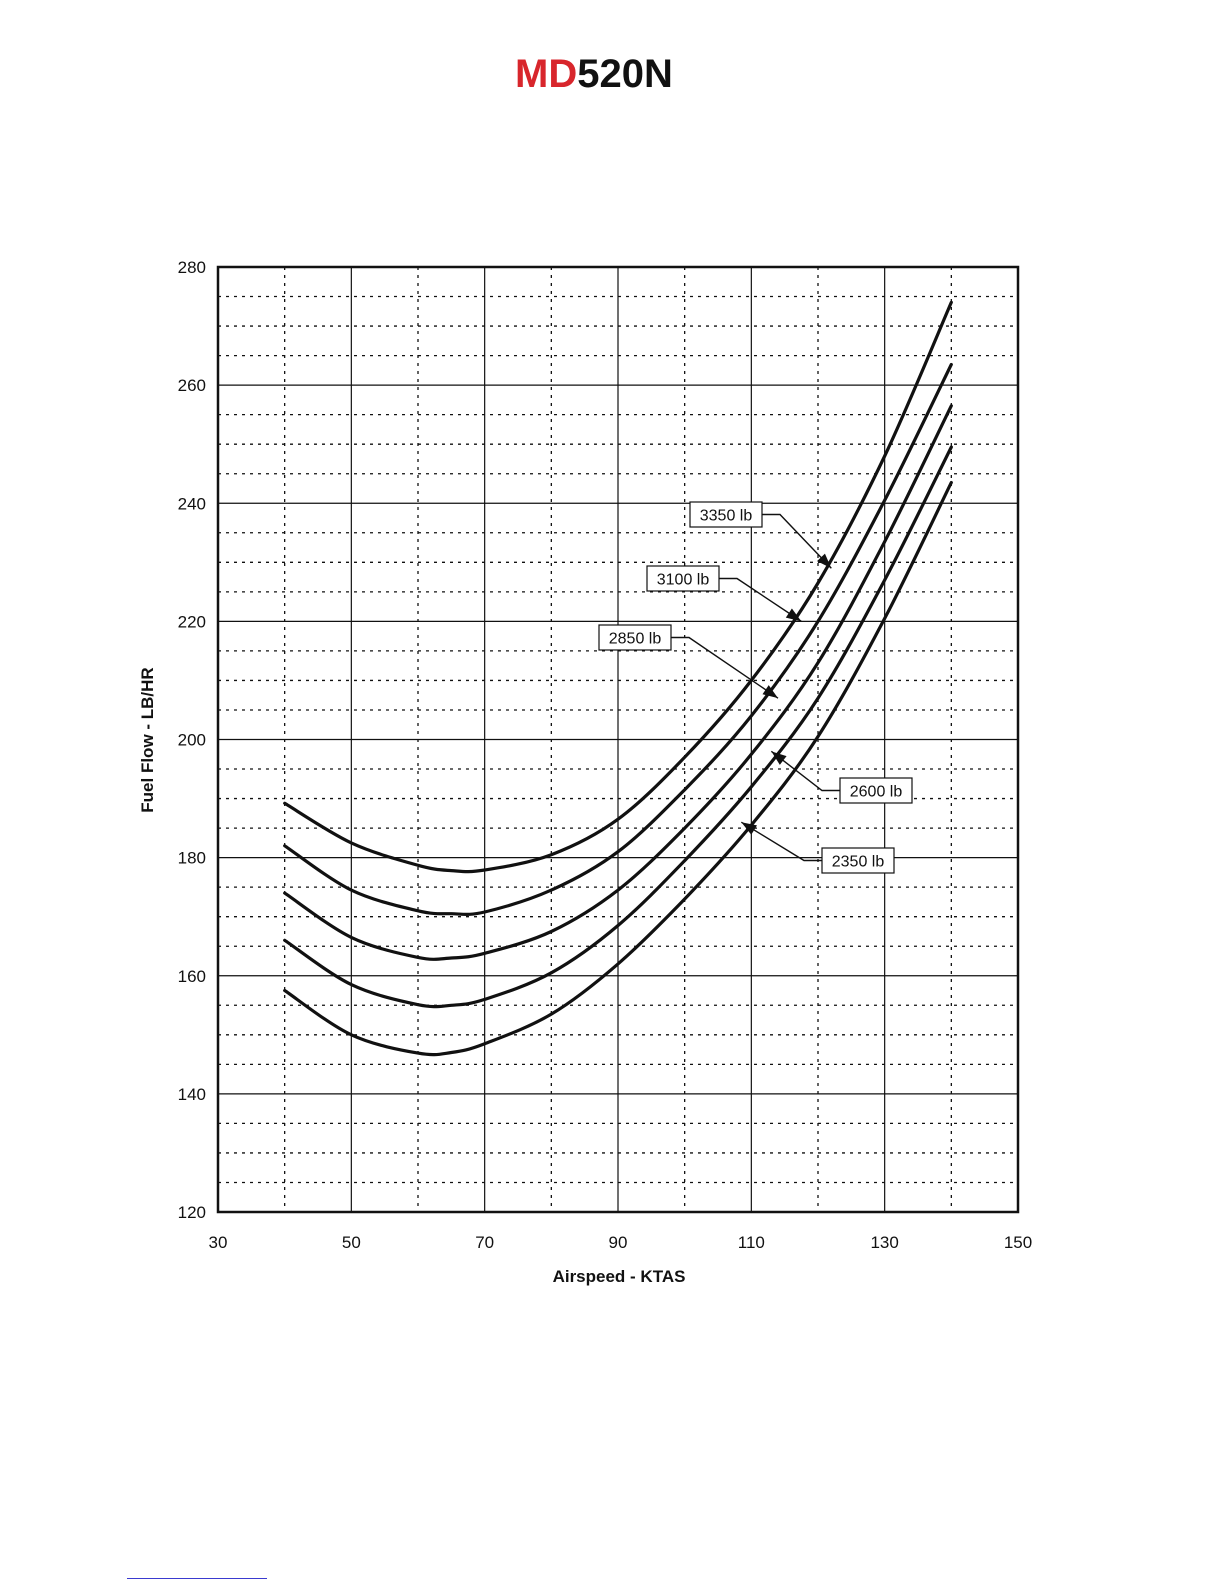 The height and width of the screenshot is (1585, 1225). I want to click on y-tick-label: 260, so click(192, 385).